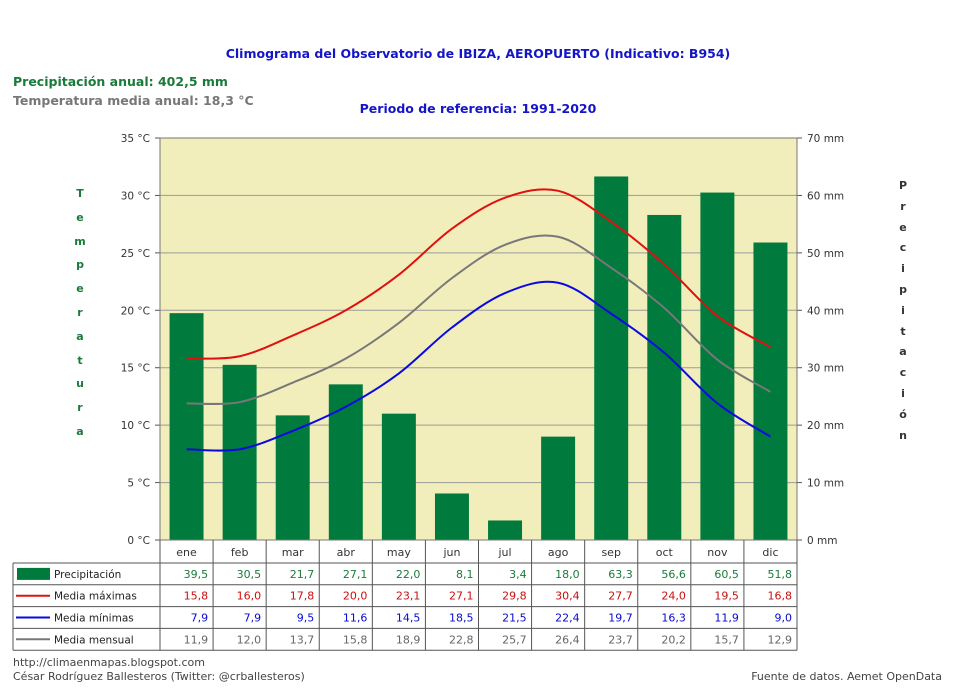 The height and width of the screenshot is (689, 956). What do you see at coordinates (120, 81) in the screenshot?
I see `annual-precipitation: Precipitación anual: 402,5 mm` at bounding box center [120, 81].